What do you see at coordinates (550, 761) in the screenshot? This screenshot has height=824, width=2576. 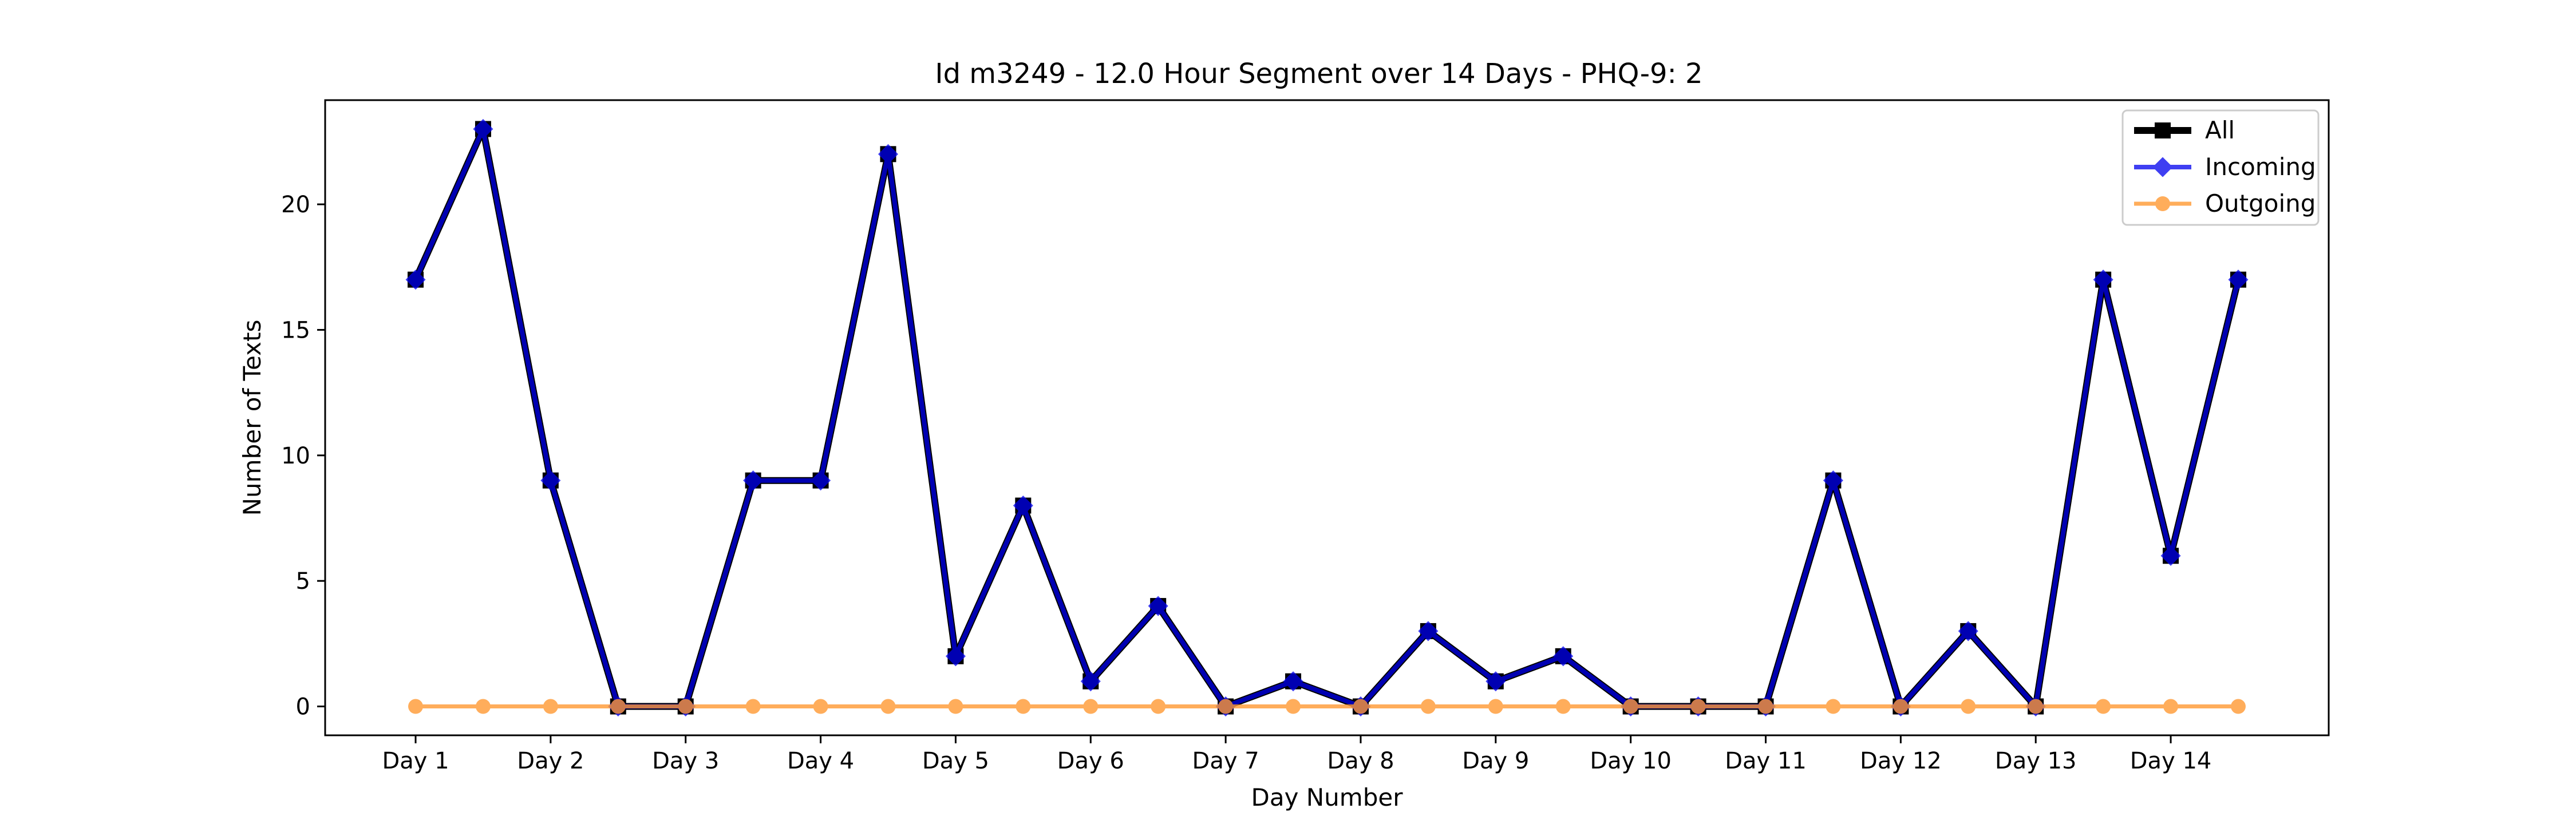 I see `x-tick-label: Day 2` at bounding box center [550, 761].